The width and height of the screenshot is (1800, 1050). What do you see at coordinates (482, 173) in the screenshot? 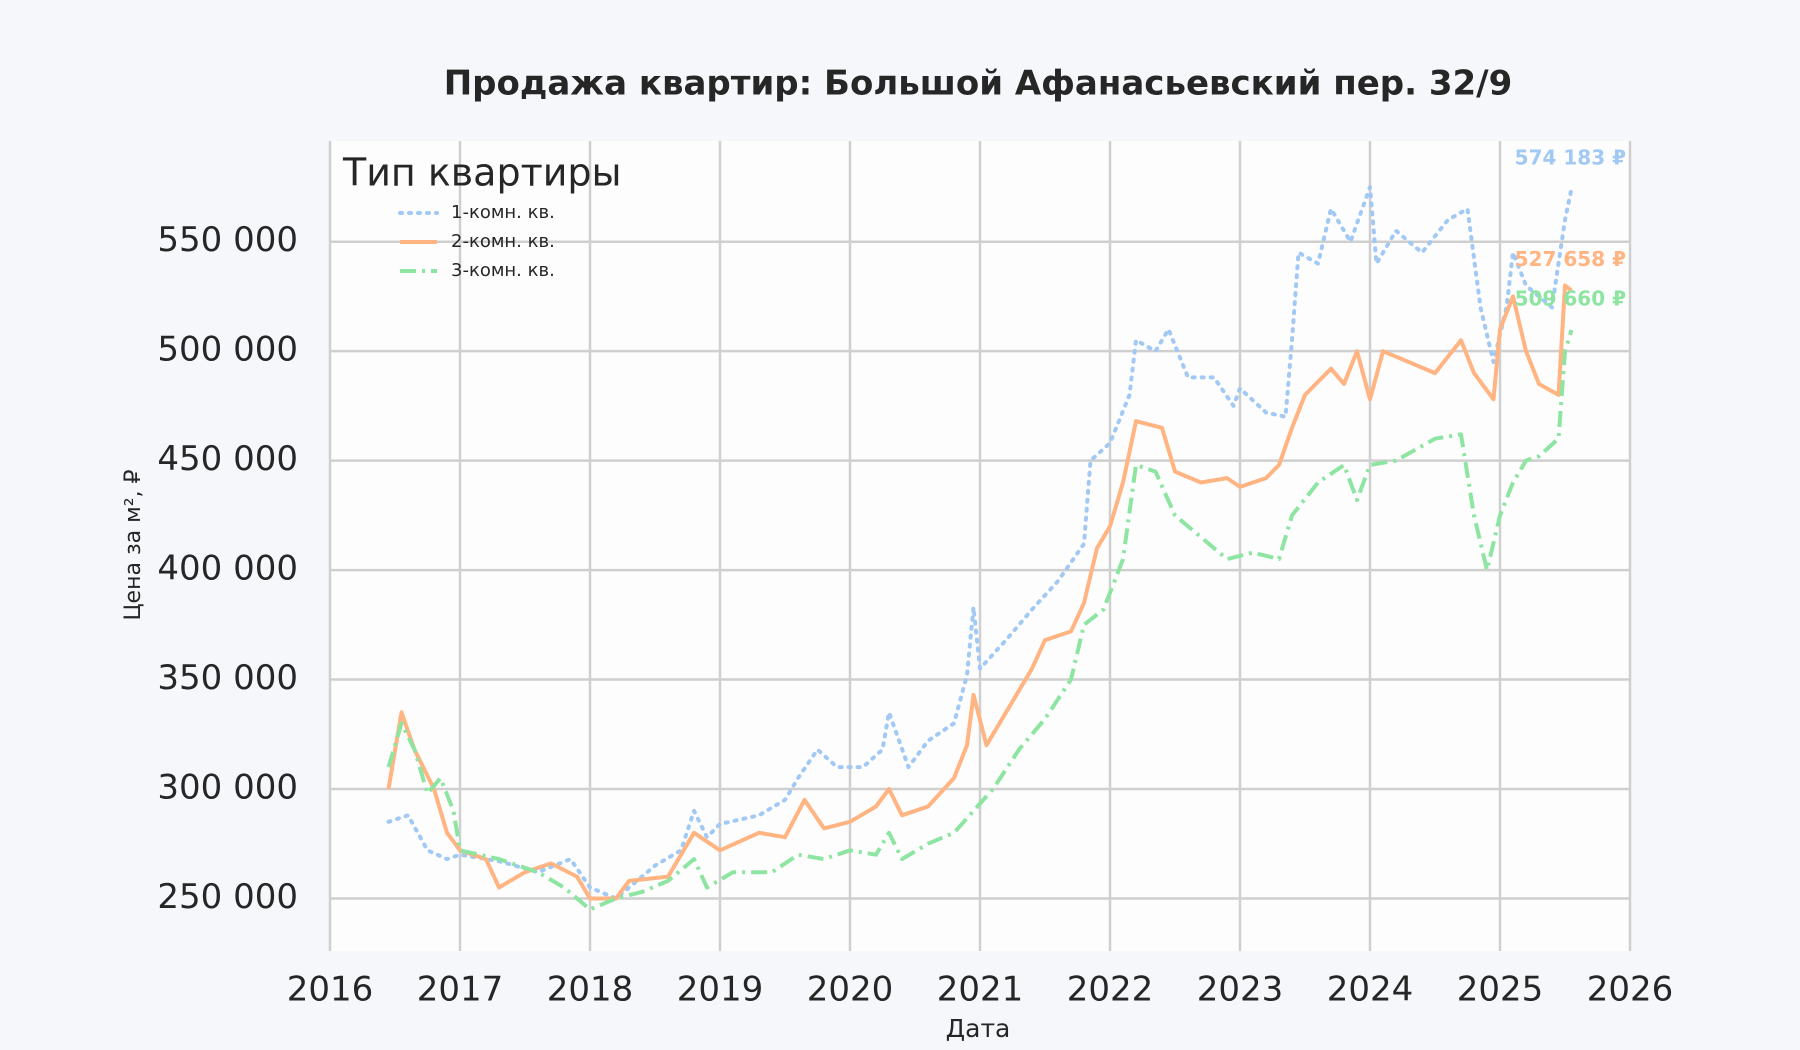
I see `legend-title: Тип квартиры` at bounding box center [482, 173].